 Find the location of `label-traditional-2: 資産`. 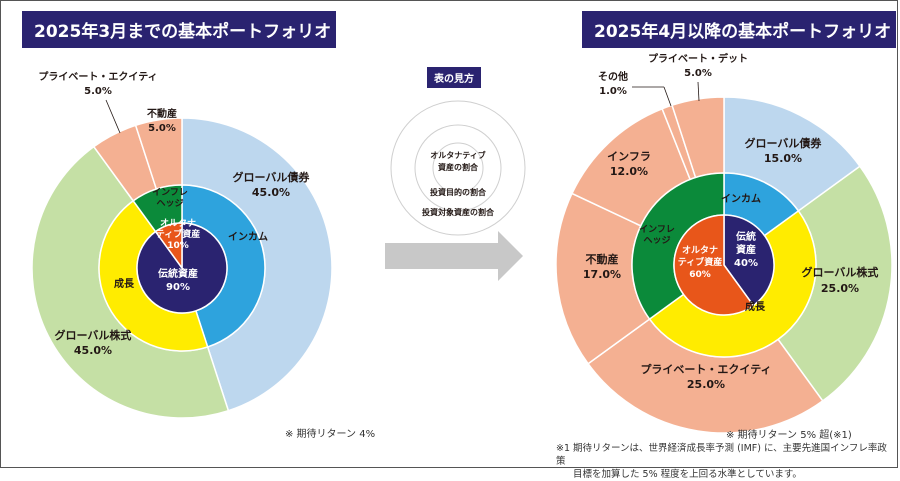

label-traditional-2: 資産 is located at coordinates (746, 249).